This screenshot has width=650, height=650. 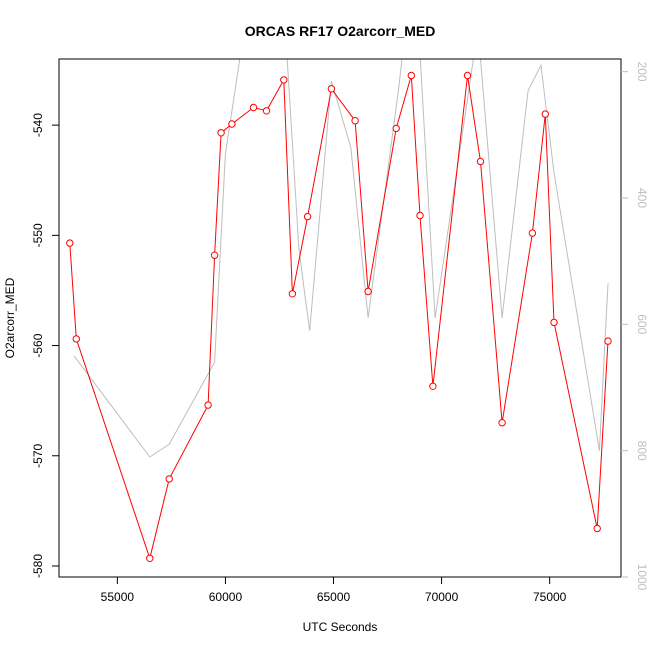 What do you see at coordinates (38, 235) in the screenshot?
I see `y-tick-label: -550` at bounding box center [38, 235].